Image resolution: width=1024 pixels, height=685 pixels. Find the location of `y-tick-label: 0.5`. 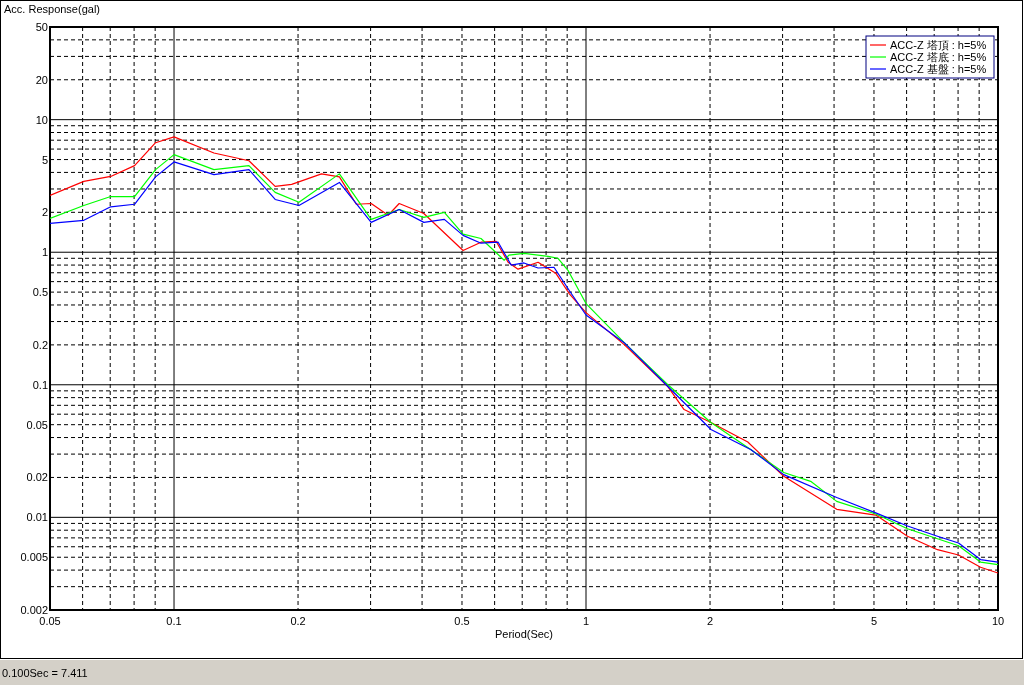

y-tick-label: 0.5 is located at coordinates (40, 292).